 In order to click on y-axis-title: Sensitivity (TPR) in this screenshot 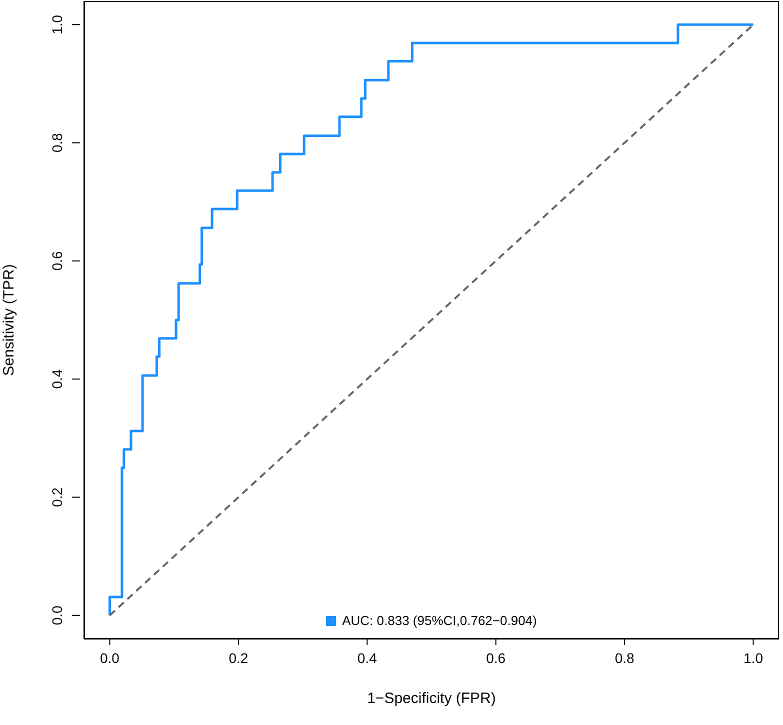, I will do `click(9, 320)`.